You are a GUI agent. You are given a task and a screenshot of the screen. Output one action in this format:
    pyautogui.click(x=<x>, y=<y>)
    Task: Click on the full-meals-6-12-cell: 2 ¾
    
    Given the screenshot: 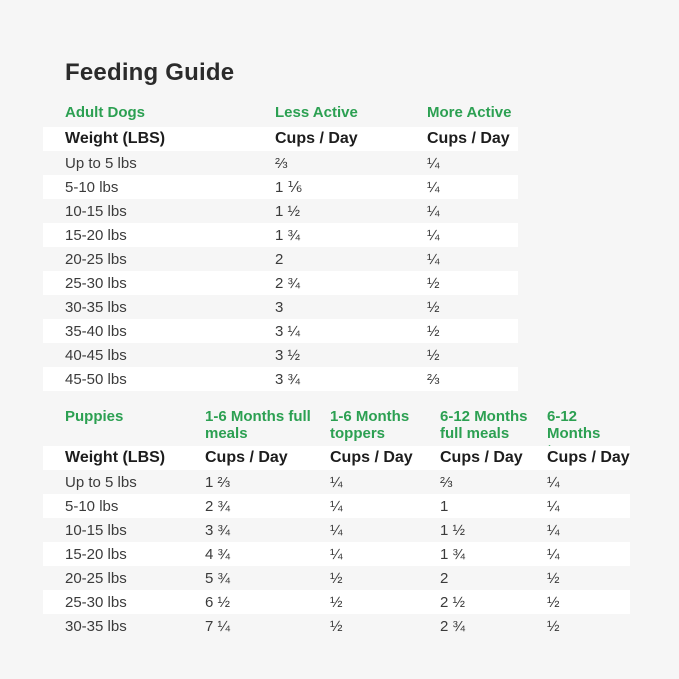 What is the action you would take?
    pyautogui.click(x=453, y=626)
    